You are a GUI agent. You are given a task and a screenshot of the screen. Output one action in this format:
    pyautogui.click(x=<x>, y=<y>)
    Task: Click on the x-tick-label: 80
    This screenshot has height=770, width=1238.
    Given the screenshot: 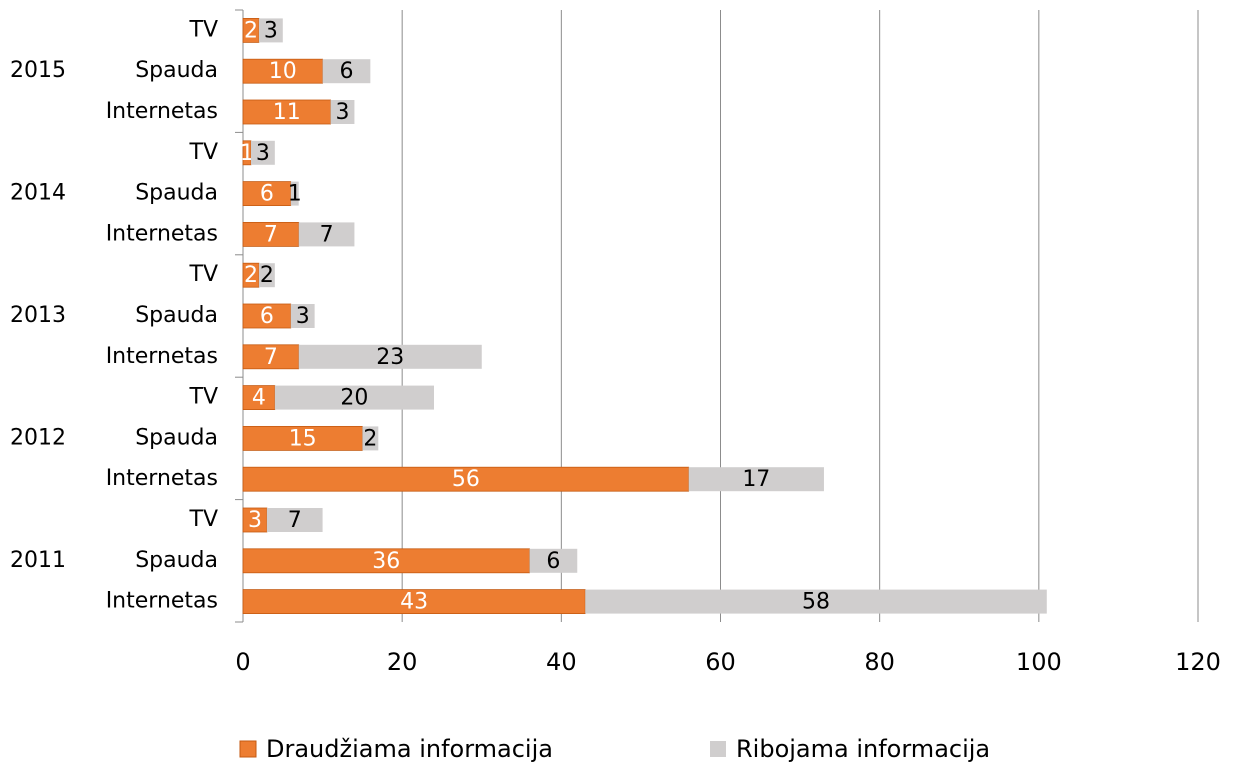 What is the action you would take?
    pyautogui.click(x=879, y=662)
    